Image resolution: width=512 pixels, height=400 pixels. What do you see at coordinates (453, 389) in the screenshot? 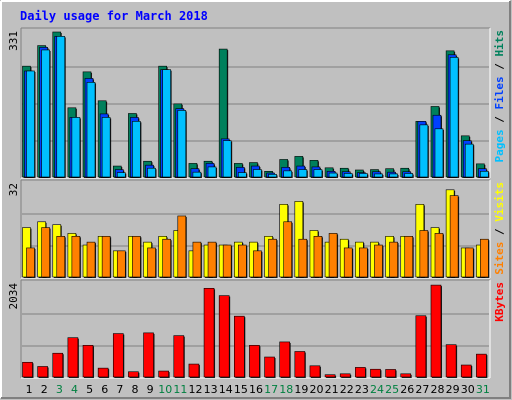
I see `x-tick-label: 29` at bounding box center [453, 389].